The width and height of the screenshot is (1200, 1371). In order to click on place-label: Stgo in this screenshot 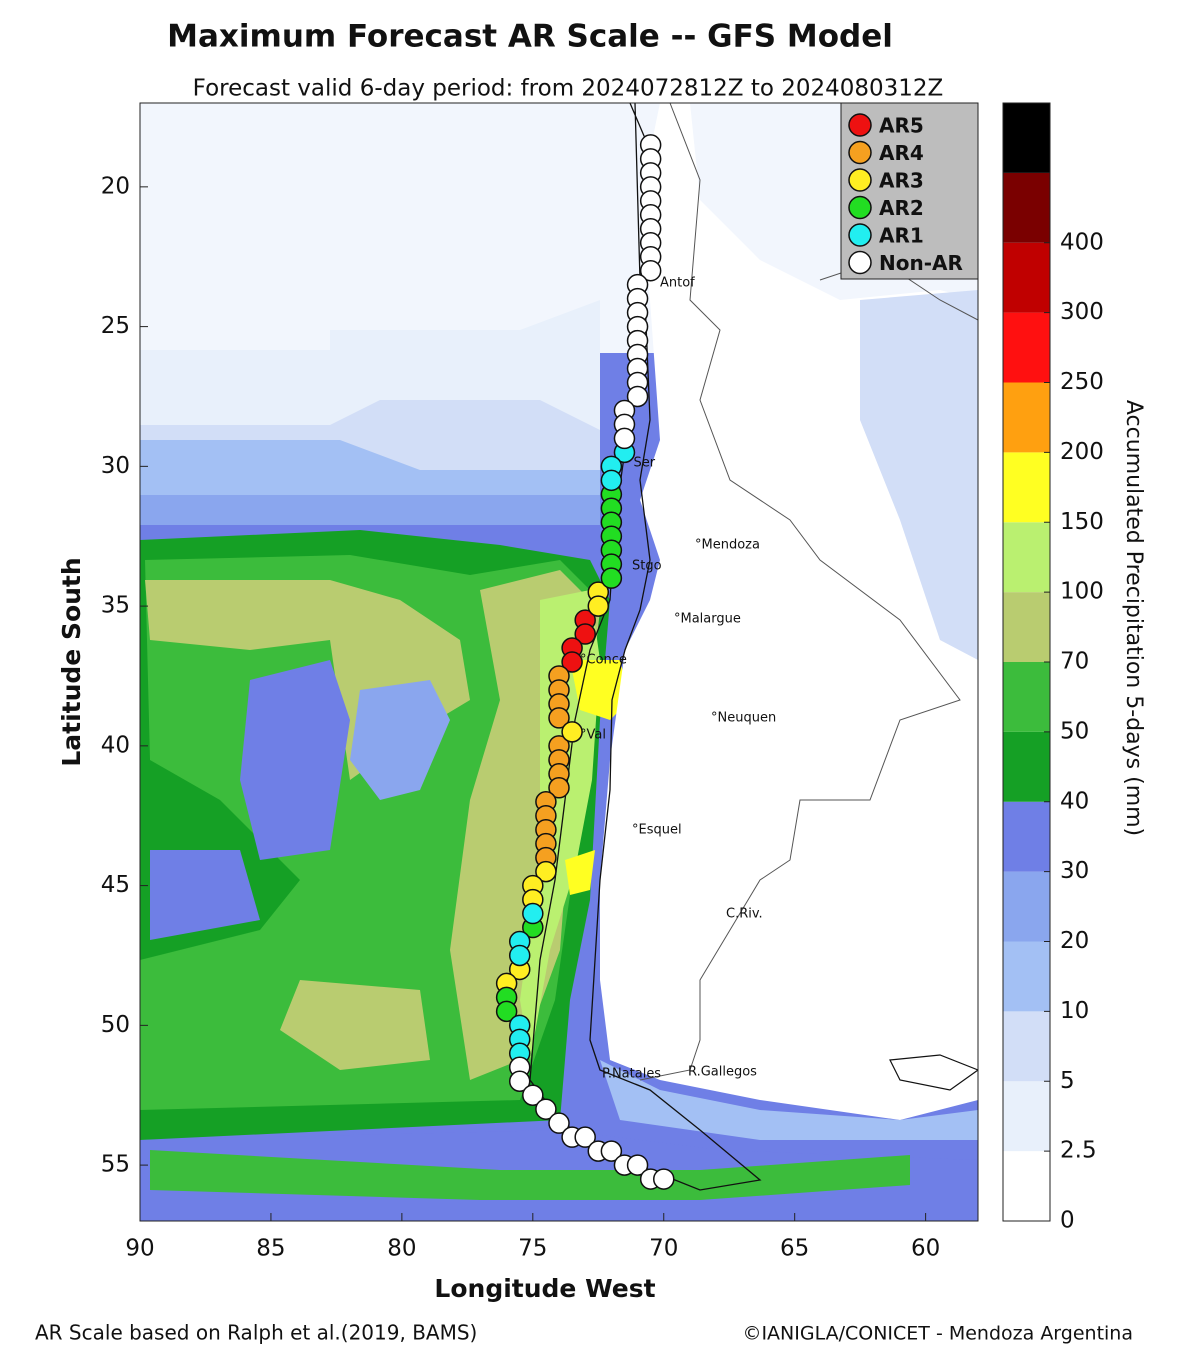, I will do `click(647, 566)`.